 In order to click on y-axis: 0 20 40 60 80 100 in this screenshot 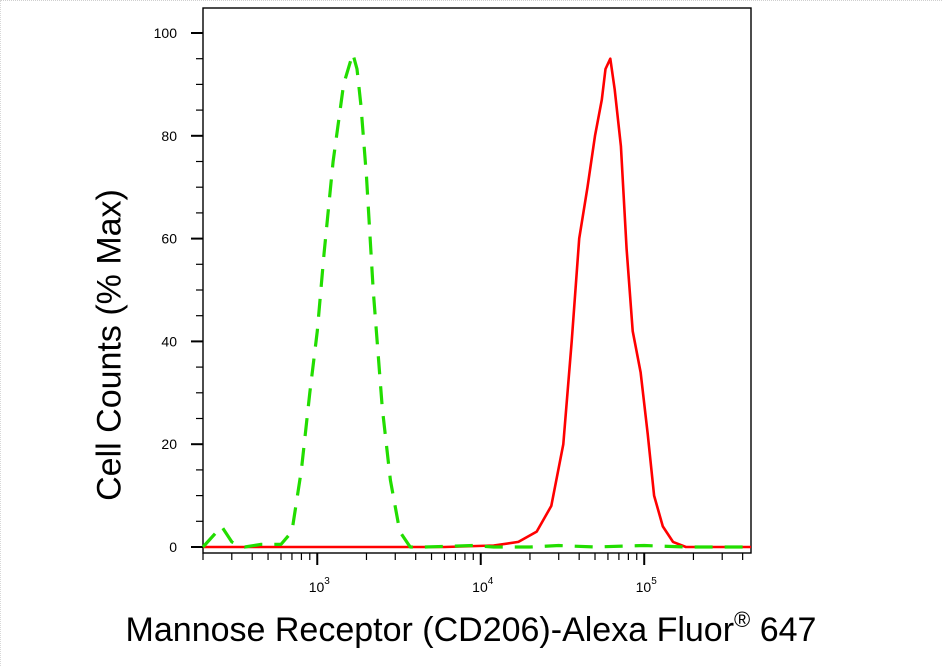, I will do `click(178, 290)`.